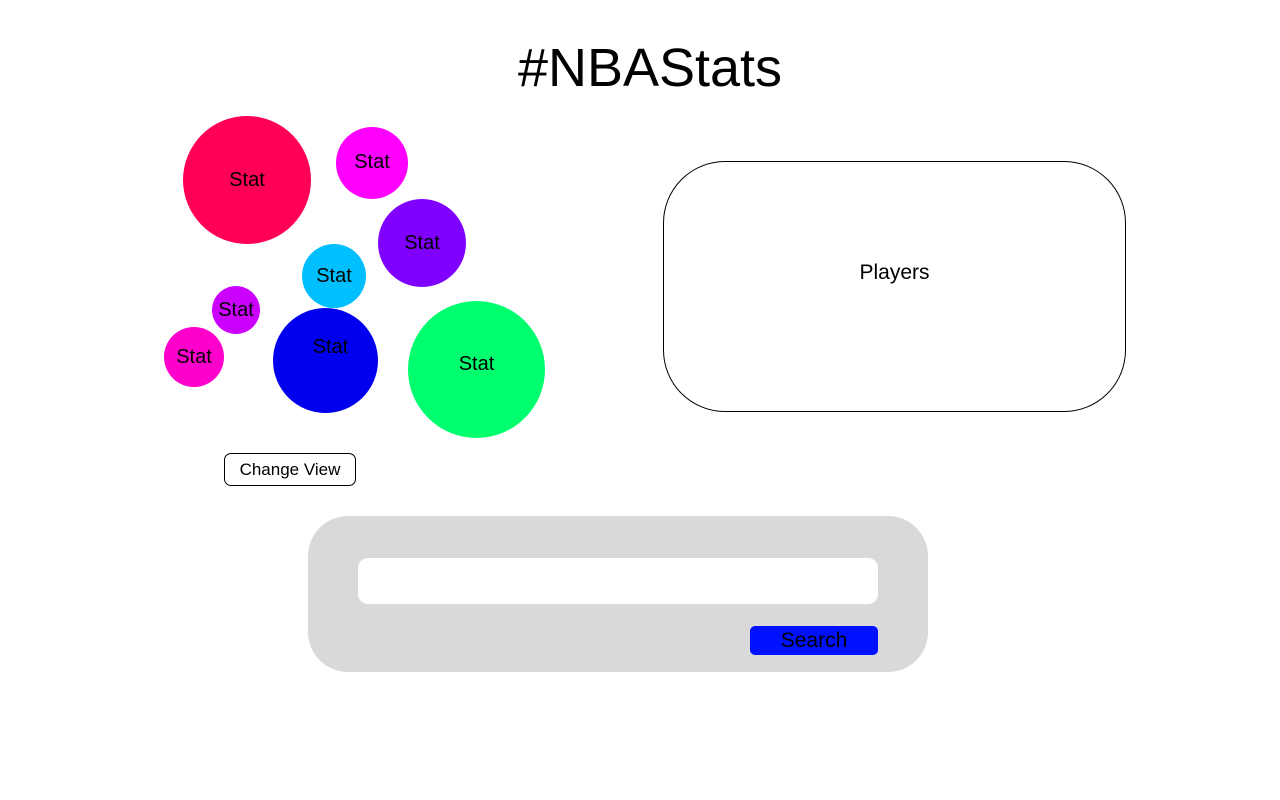  What do you see at coordinates (814, 640) in the screenshot?
I see `search-button: Search` at bounding box center [814, 640].